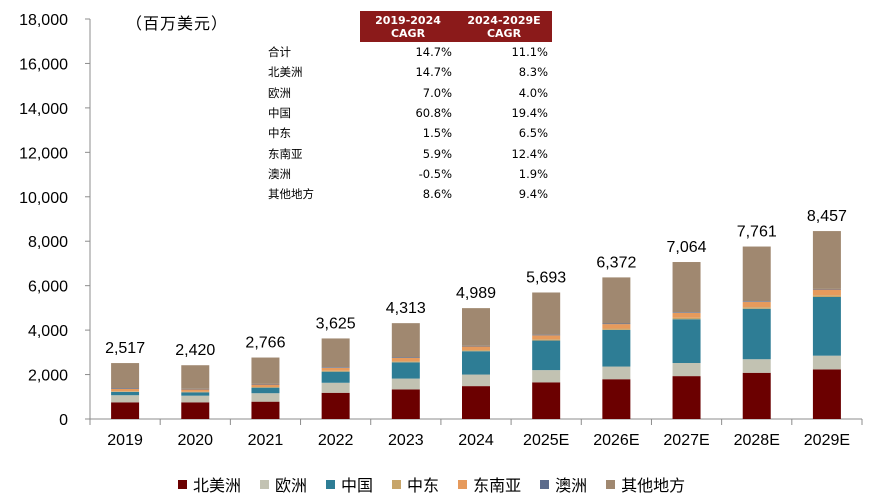  What do you see at coordinates (437, 92) in the screenshot?
I see `cagr-value-2019-2024: 7.0%` at bounding box center [437, 92].